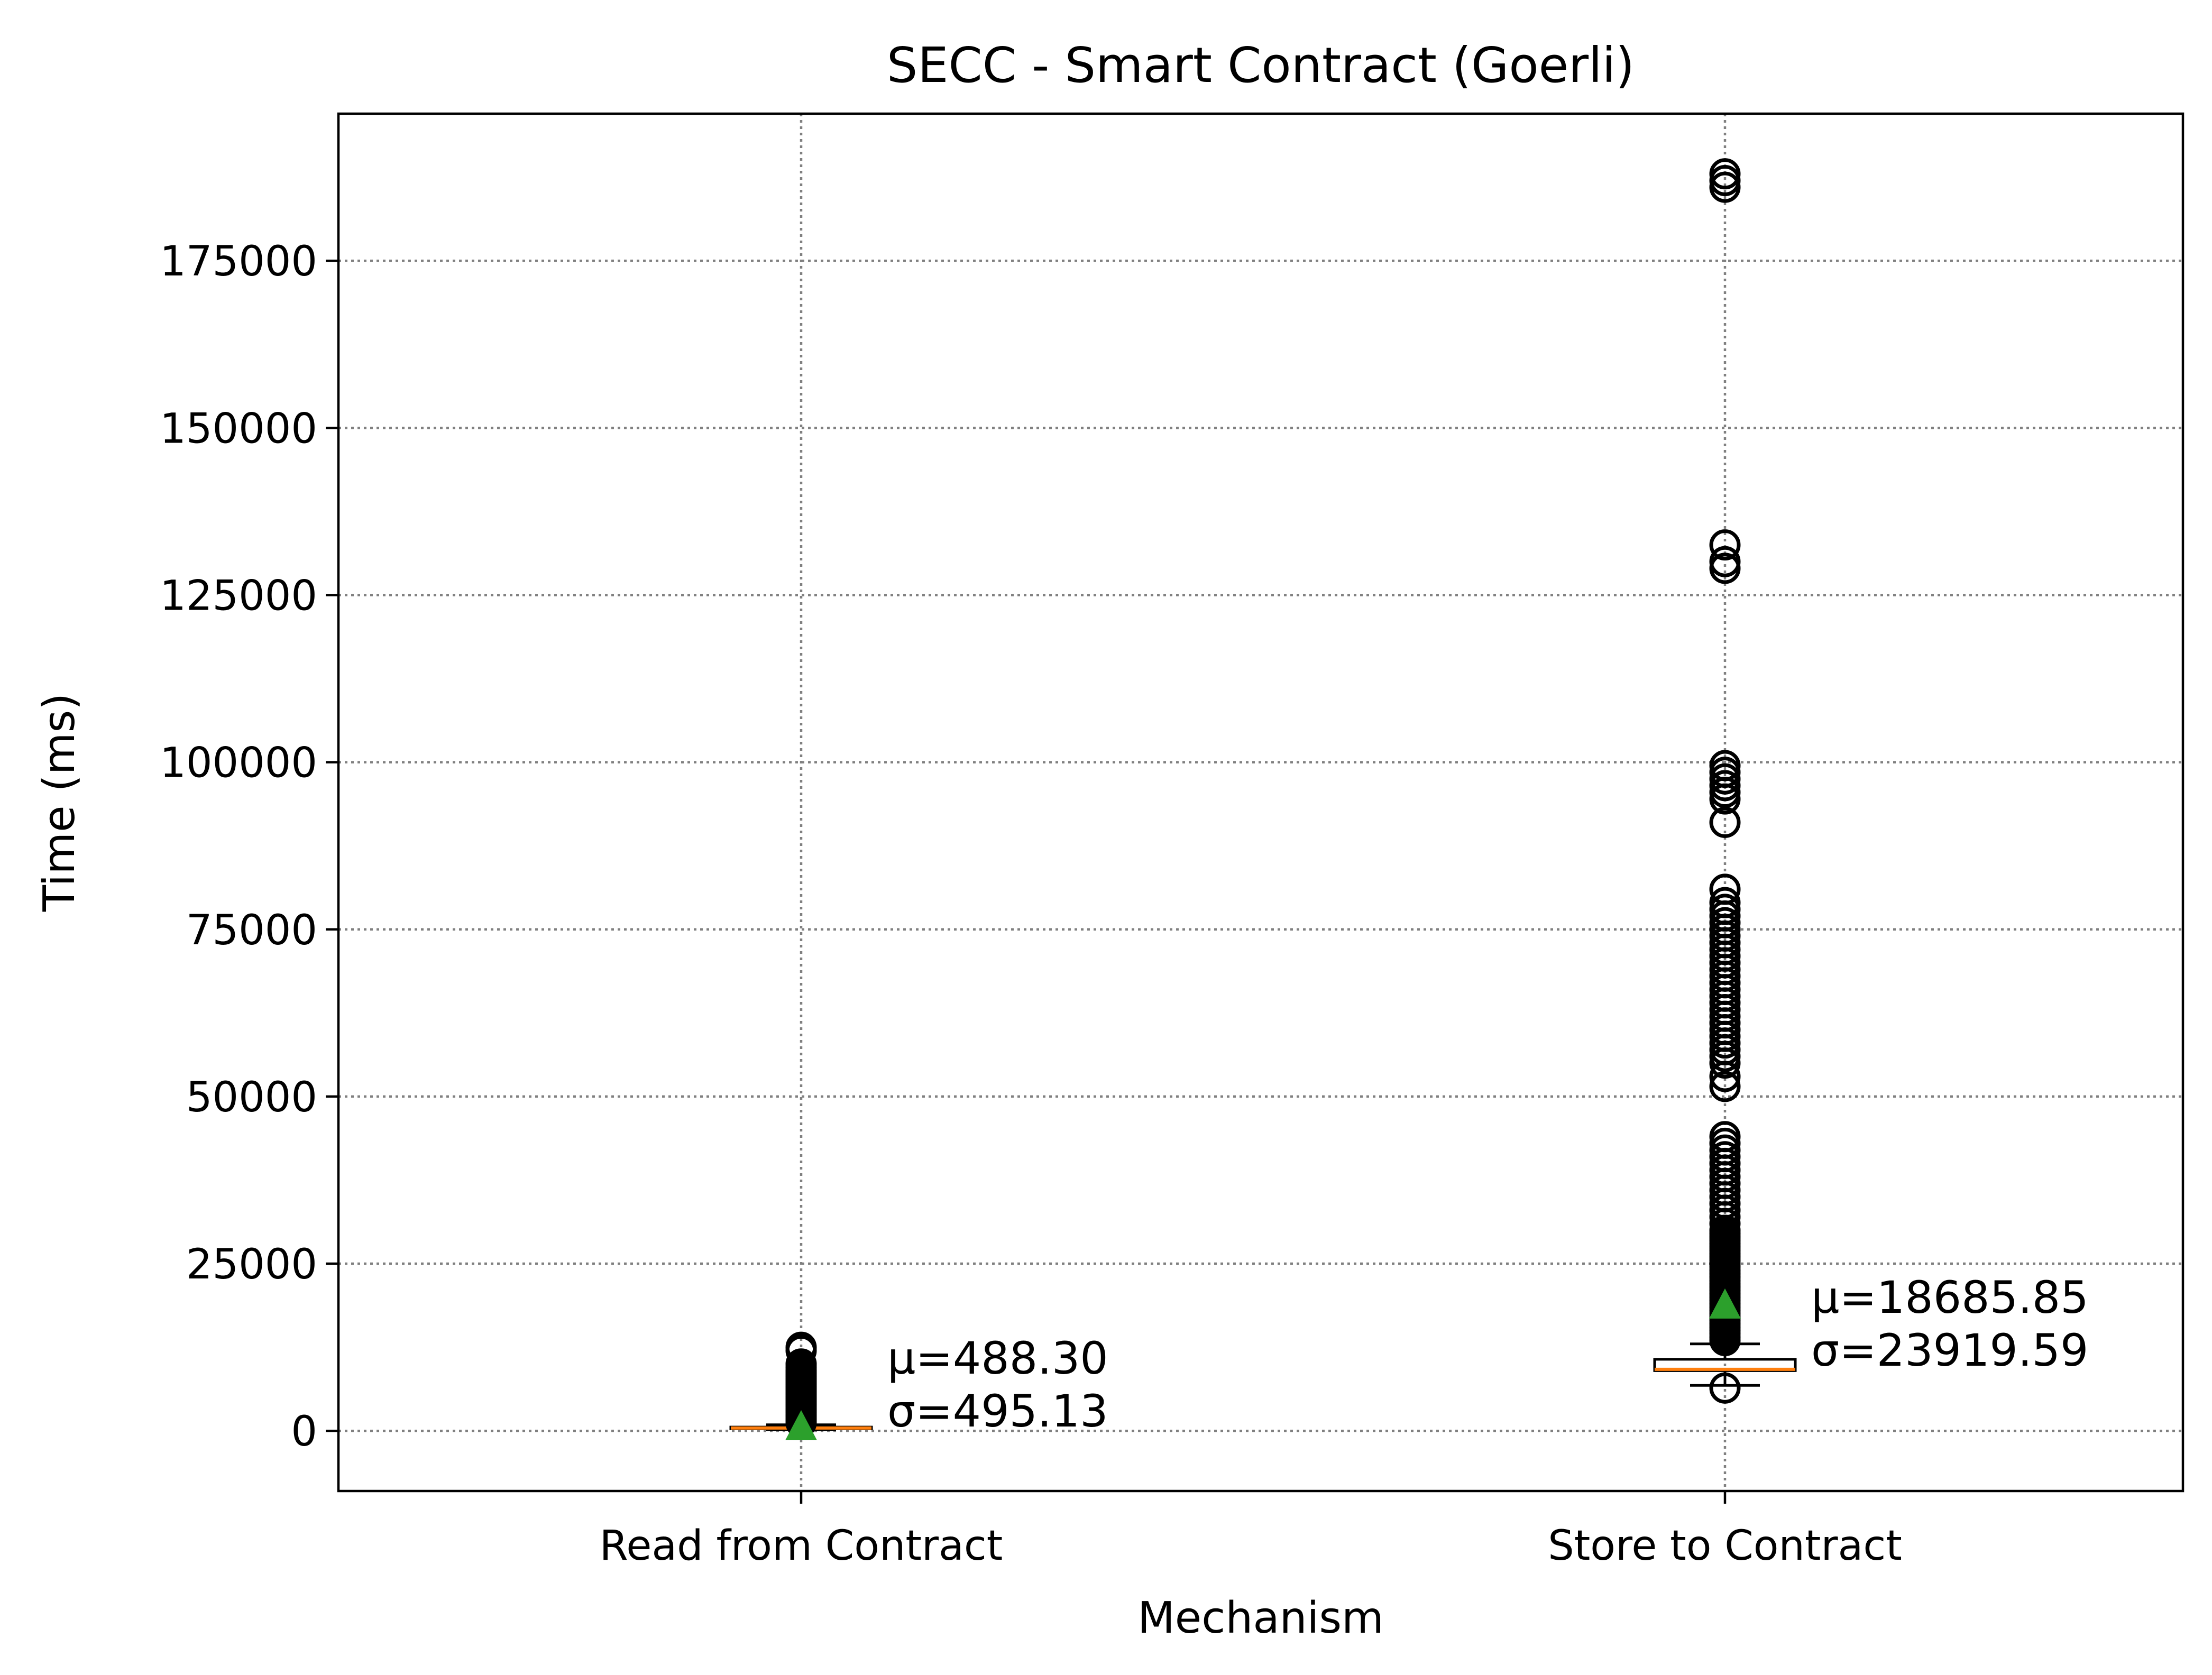 This screenshot has height=1675, width=2212. What do you see at coordinates (1261, 66) in the screenshot?
I see `chart-title: SECC - Smart Contract (Goerli)` at bounding box center [1261, 66].